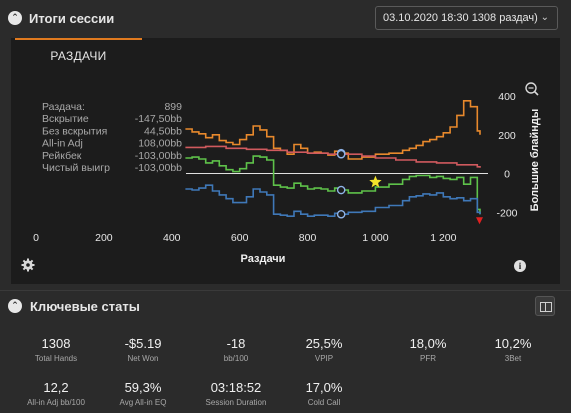  Describe the element at coordinates (324, 387) in the screenshot. I see `stat-value: 17,0%` at that location.